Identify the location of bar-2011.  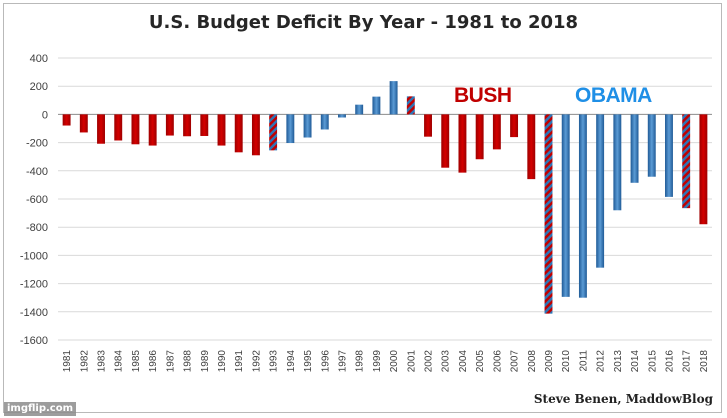
(582, 206).